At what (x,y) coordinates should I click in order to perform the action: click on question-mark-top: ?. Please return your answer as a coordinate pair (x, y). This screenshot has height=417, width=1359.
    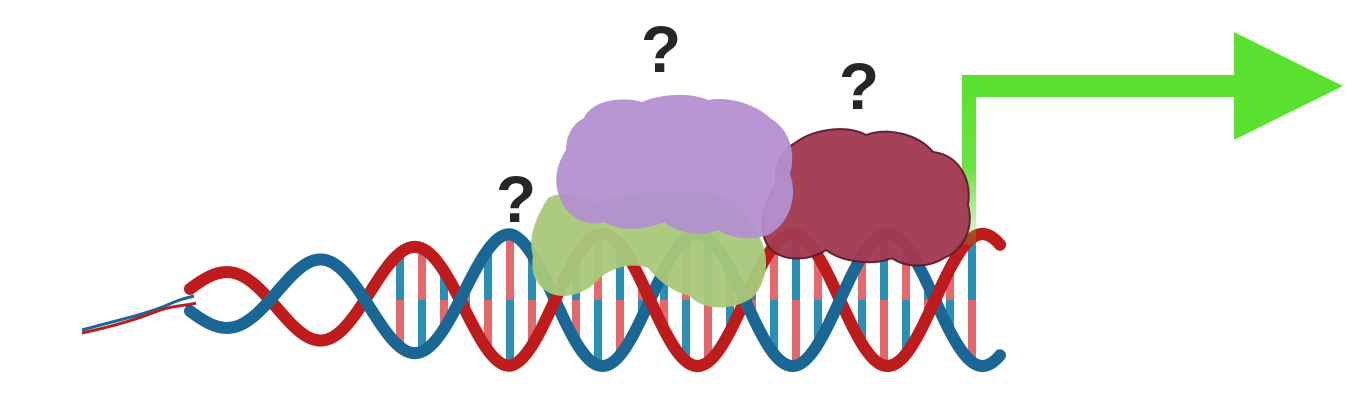
    Looking at the image, I should click on (661, 49).